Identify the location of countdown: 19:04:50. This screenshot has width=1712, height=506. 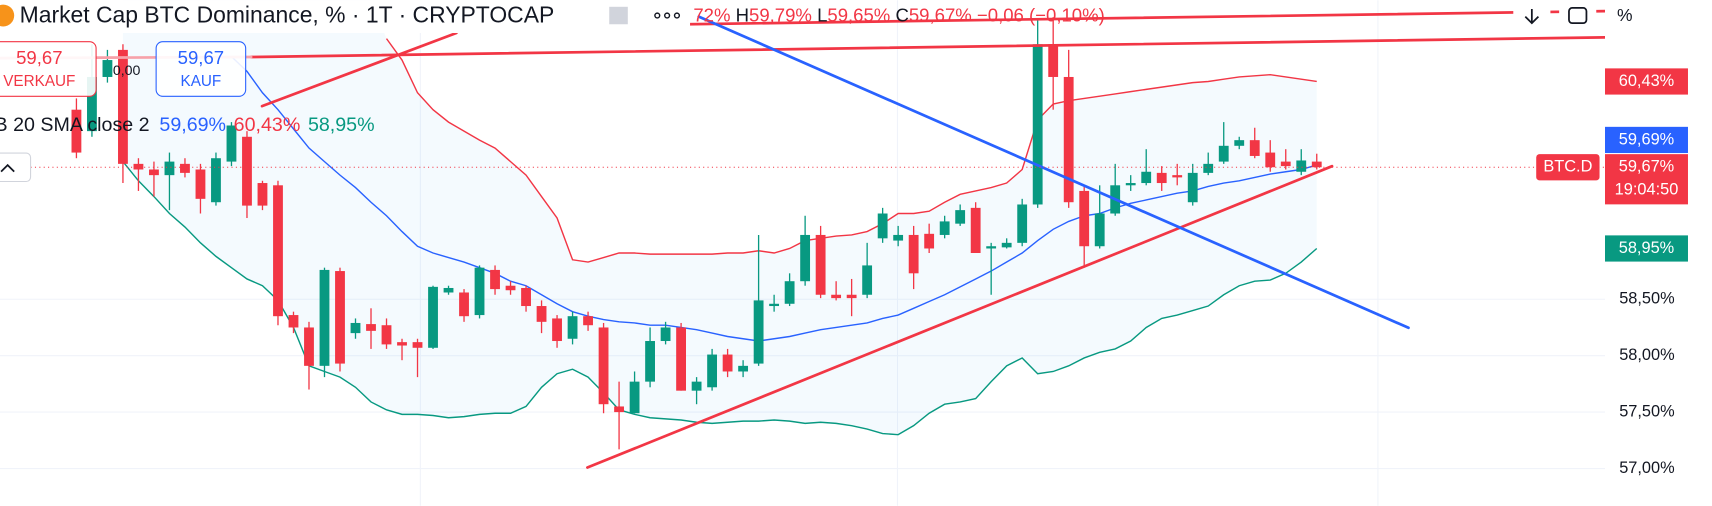
(1647, 189).